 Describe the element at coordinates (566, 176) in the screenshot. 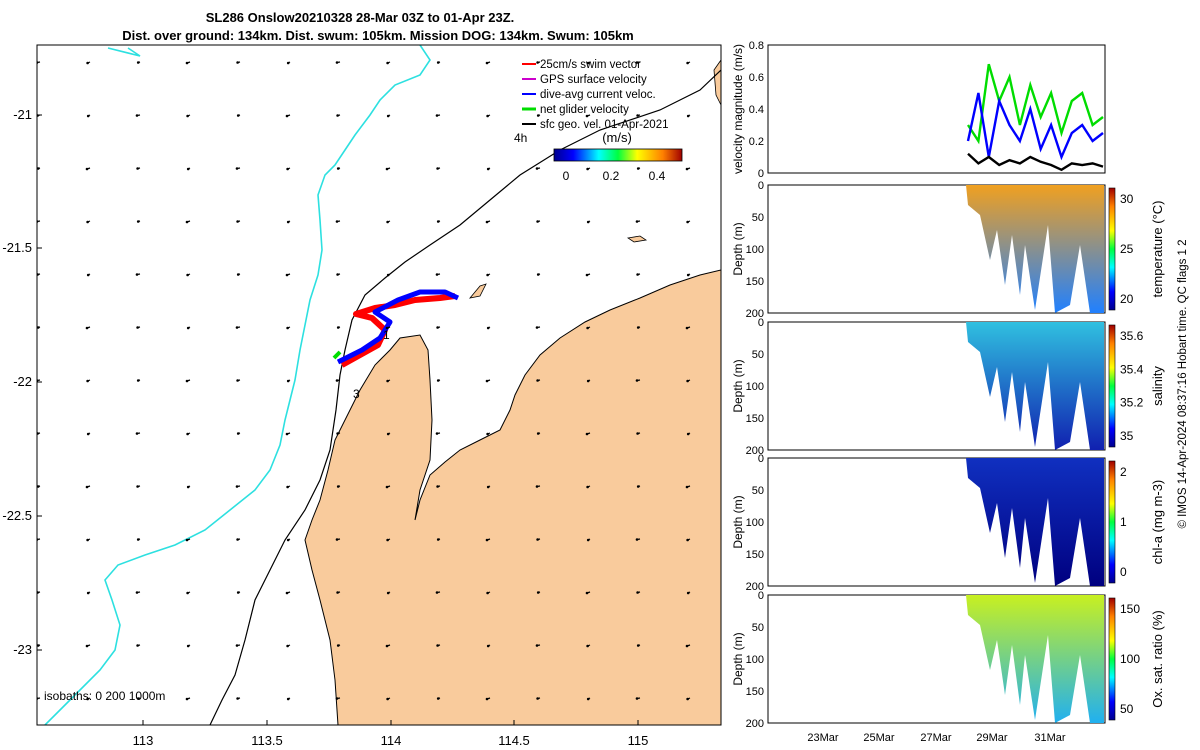

I see `colorbar-tick: 0` at that location.